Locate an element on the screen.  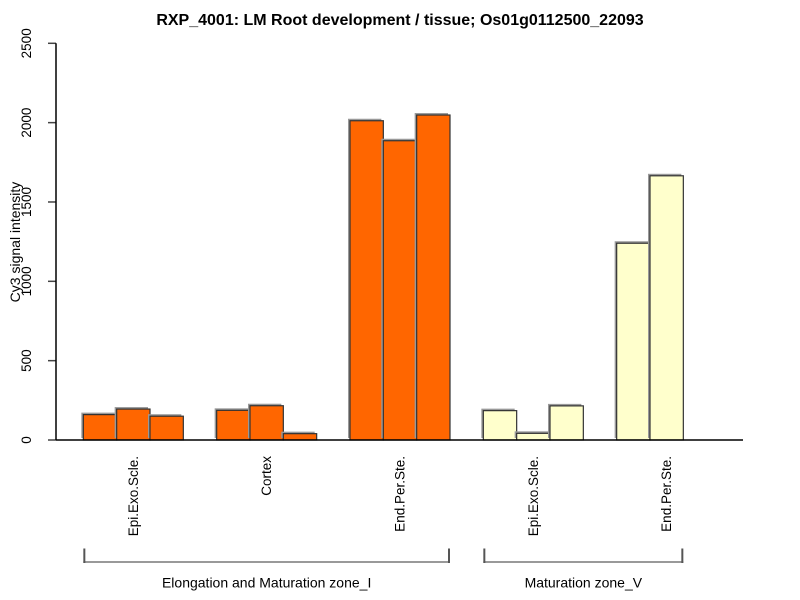
bar-group-label: Cortex is located at coordinates (266, 476).